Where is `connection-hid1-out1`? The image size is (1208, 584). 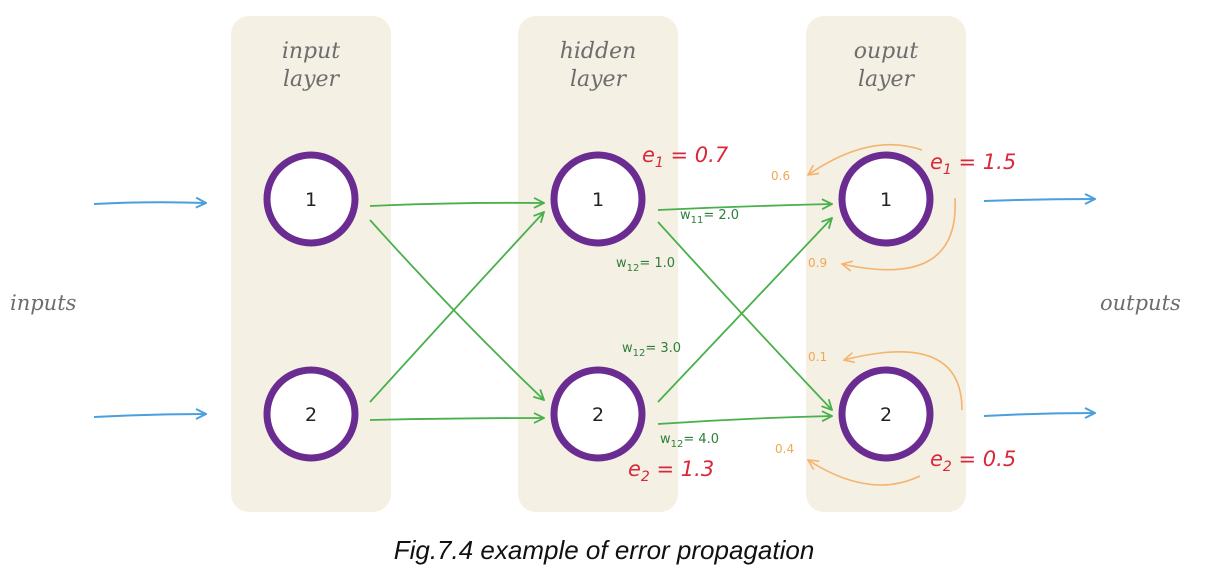
connection-hid1-out1 is located at coordinates (744, 207).